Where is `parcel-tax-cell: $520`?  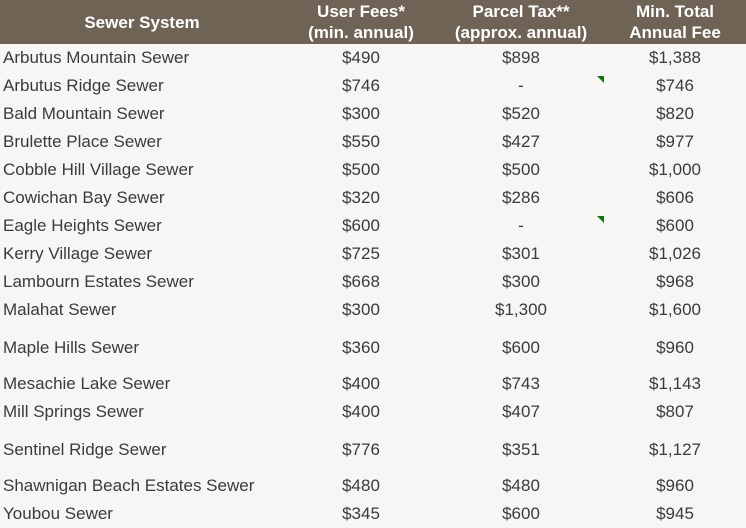 parcel-tax-cell: $520 is located at coordinates (521, 114).